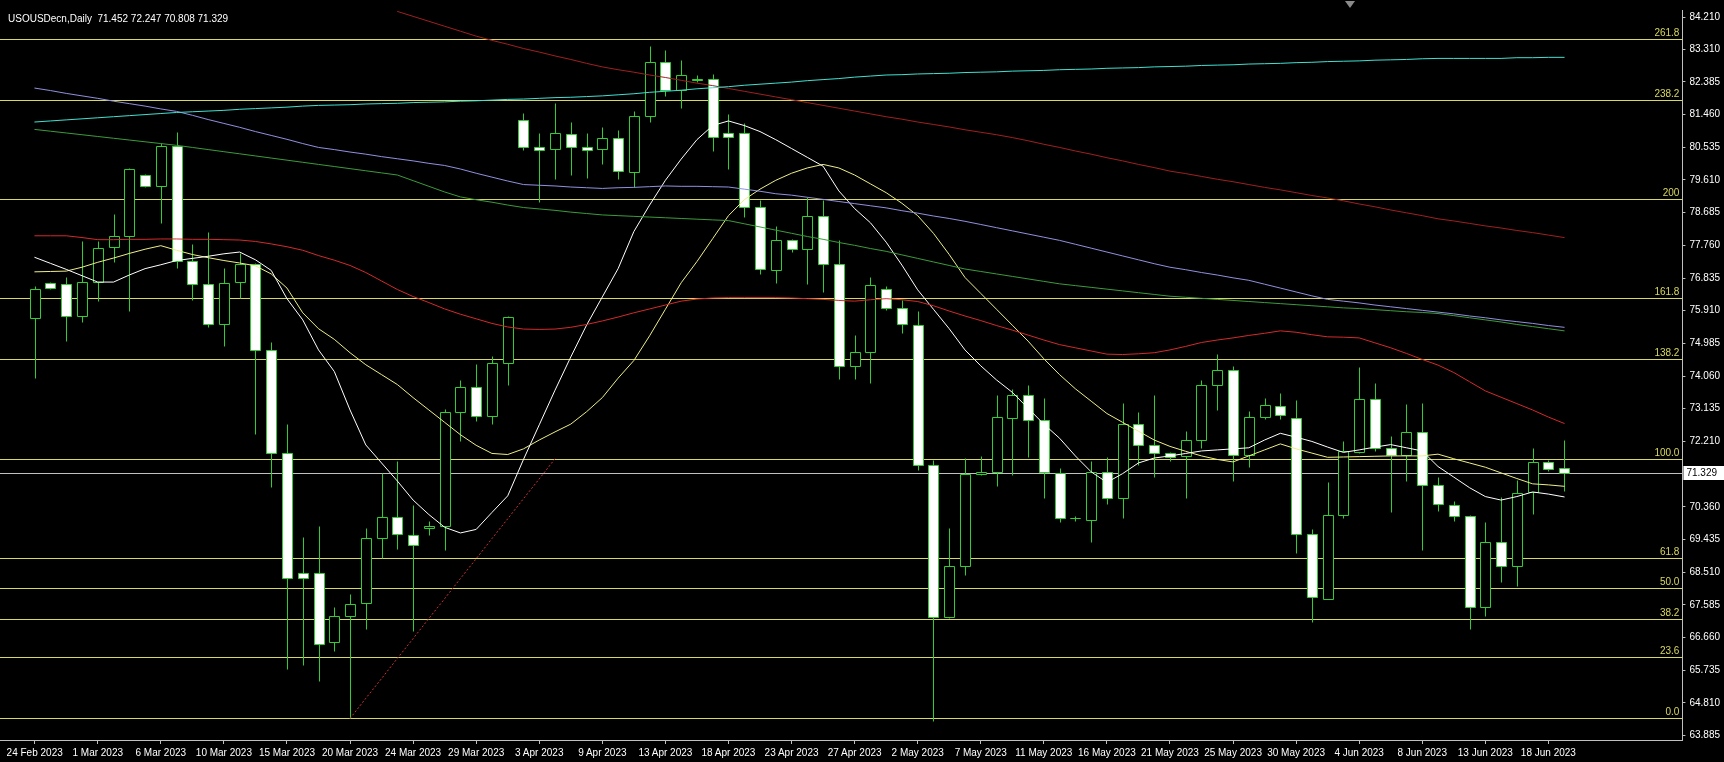 The width and height of the screenshot is (1724, 762). What do you see at coordinates (981, 752) in the screenshot?
I see `x-tick-label: 7 May 2023` at bounding box center [981, 752].